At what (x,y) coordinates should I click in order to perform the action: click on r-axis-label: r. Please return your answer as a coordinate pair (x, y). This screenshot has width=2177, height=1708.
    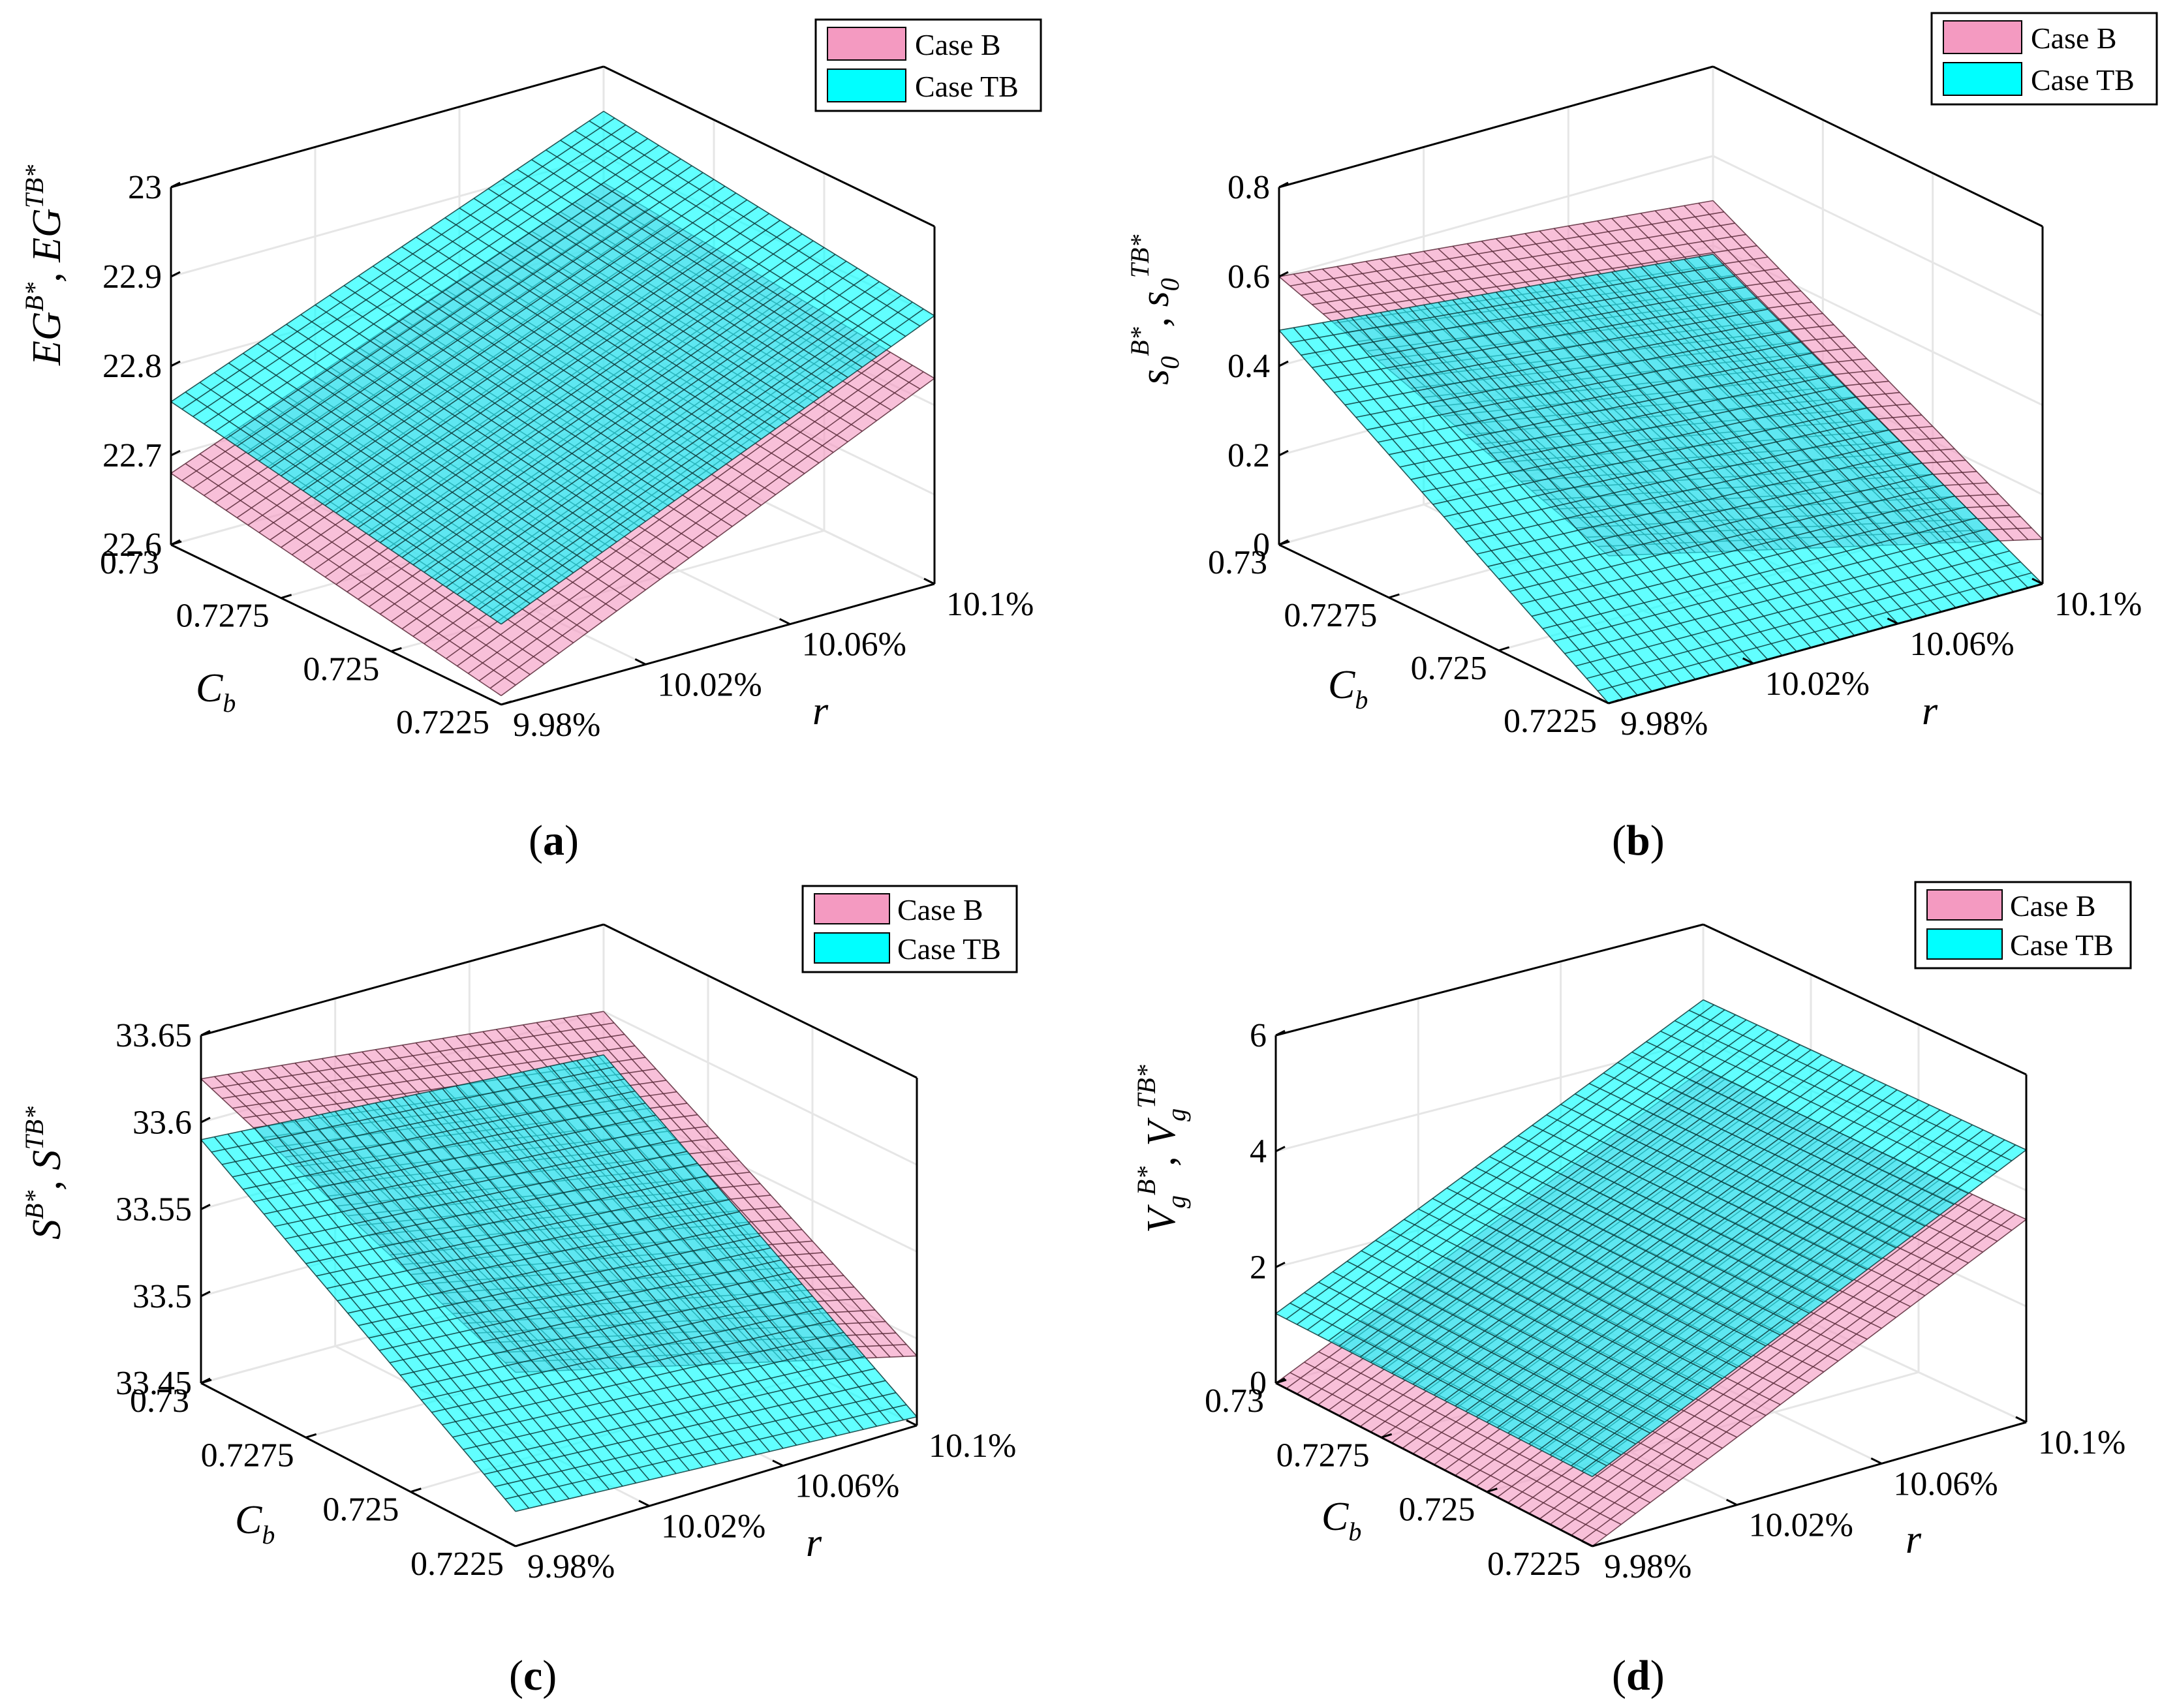
    Looking at the image, I should click on (821, 711).